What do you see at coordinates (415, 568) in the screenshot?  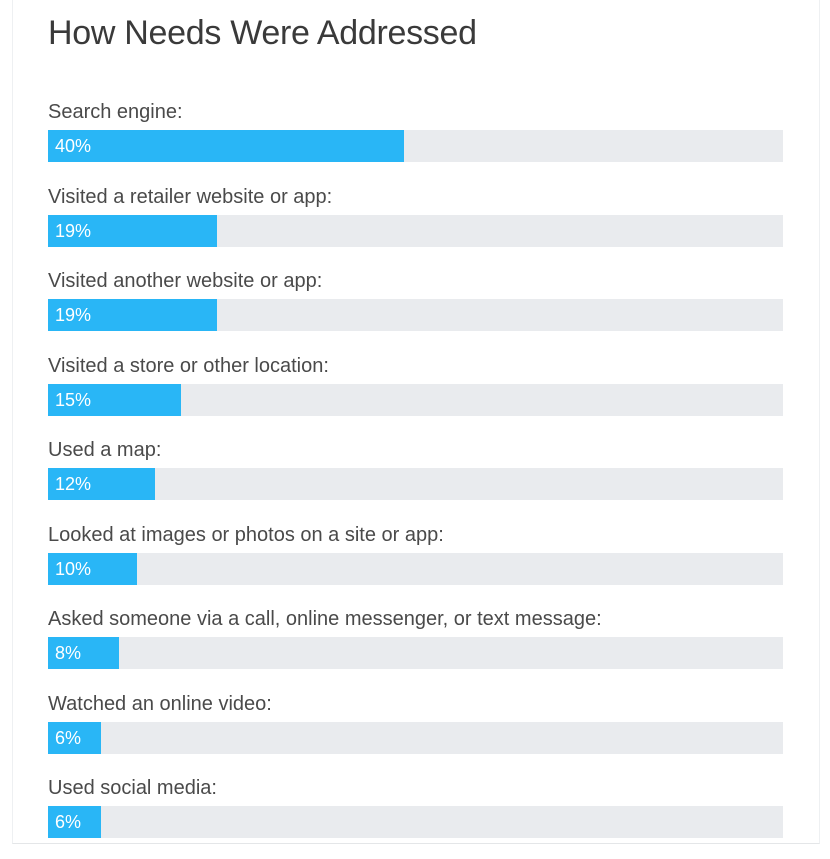 I see `bar-track: 10%` at bounding box center [415, 568].